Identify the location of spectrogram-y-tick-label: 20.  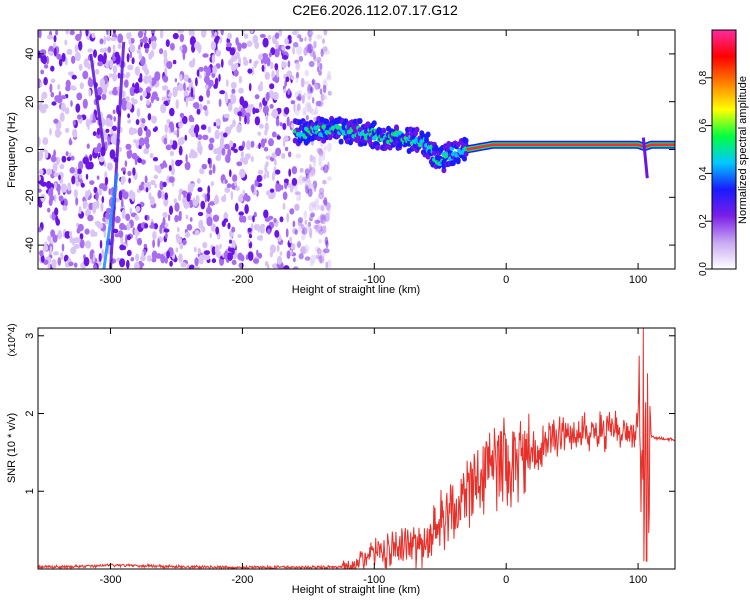
(30, 102).